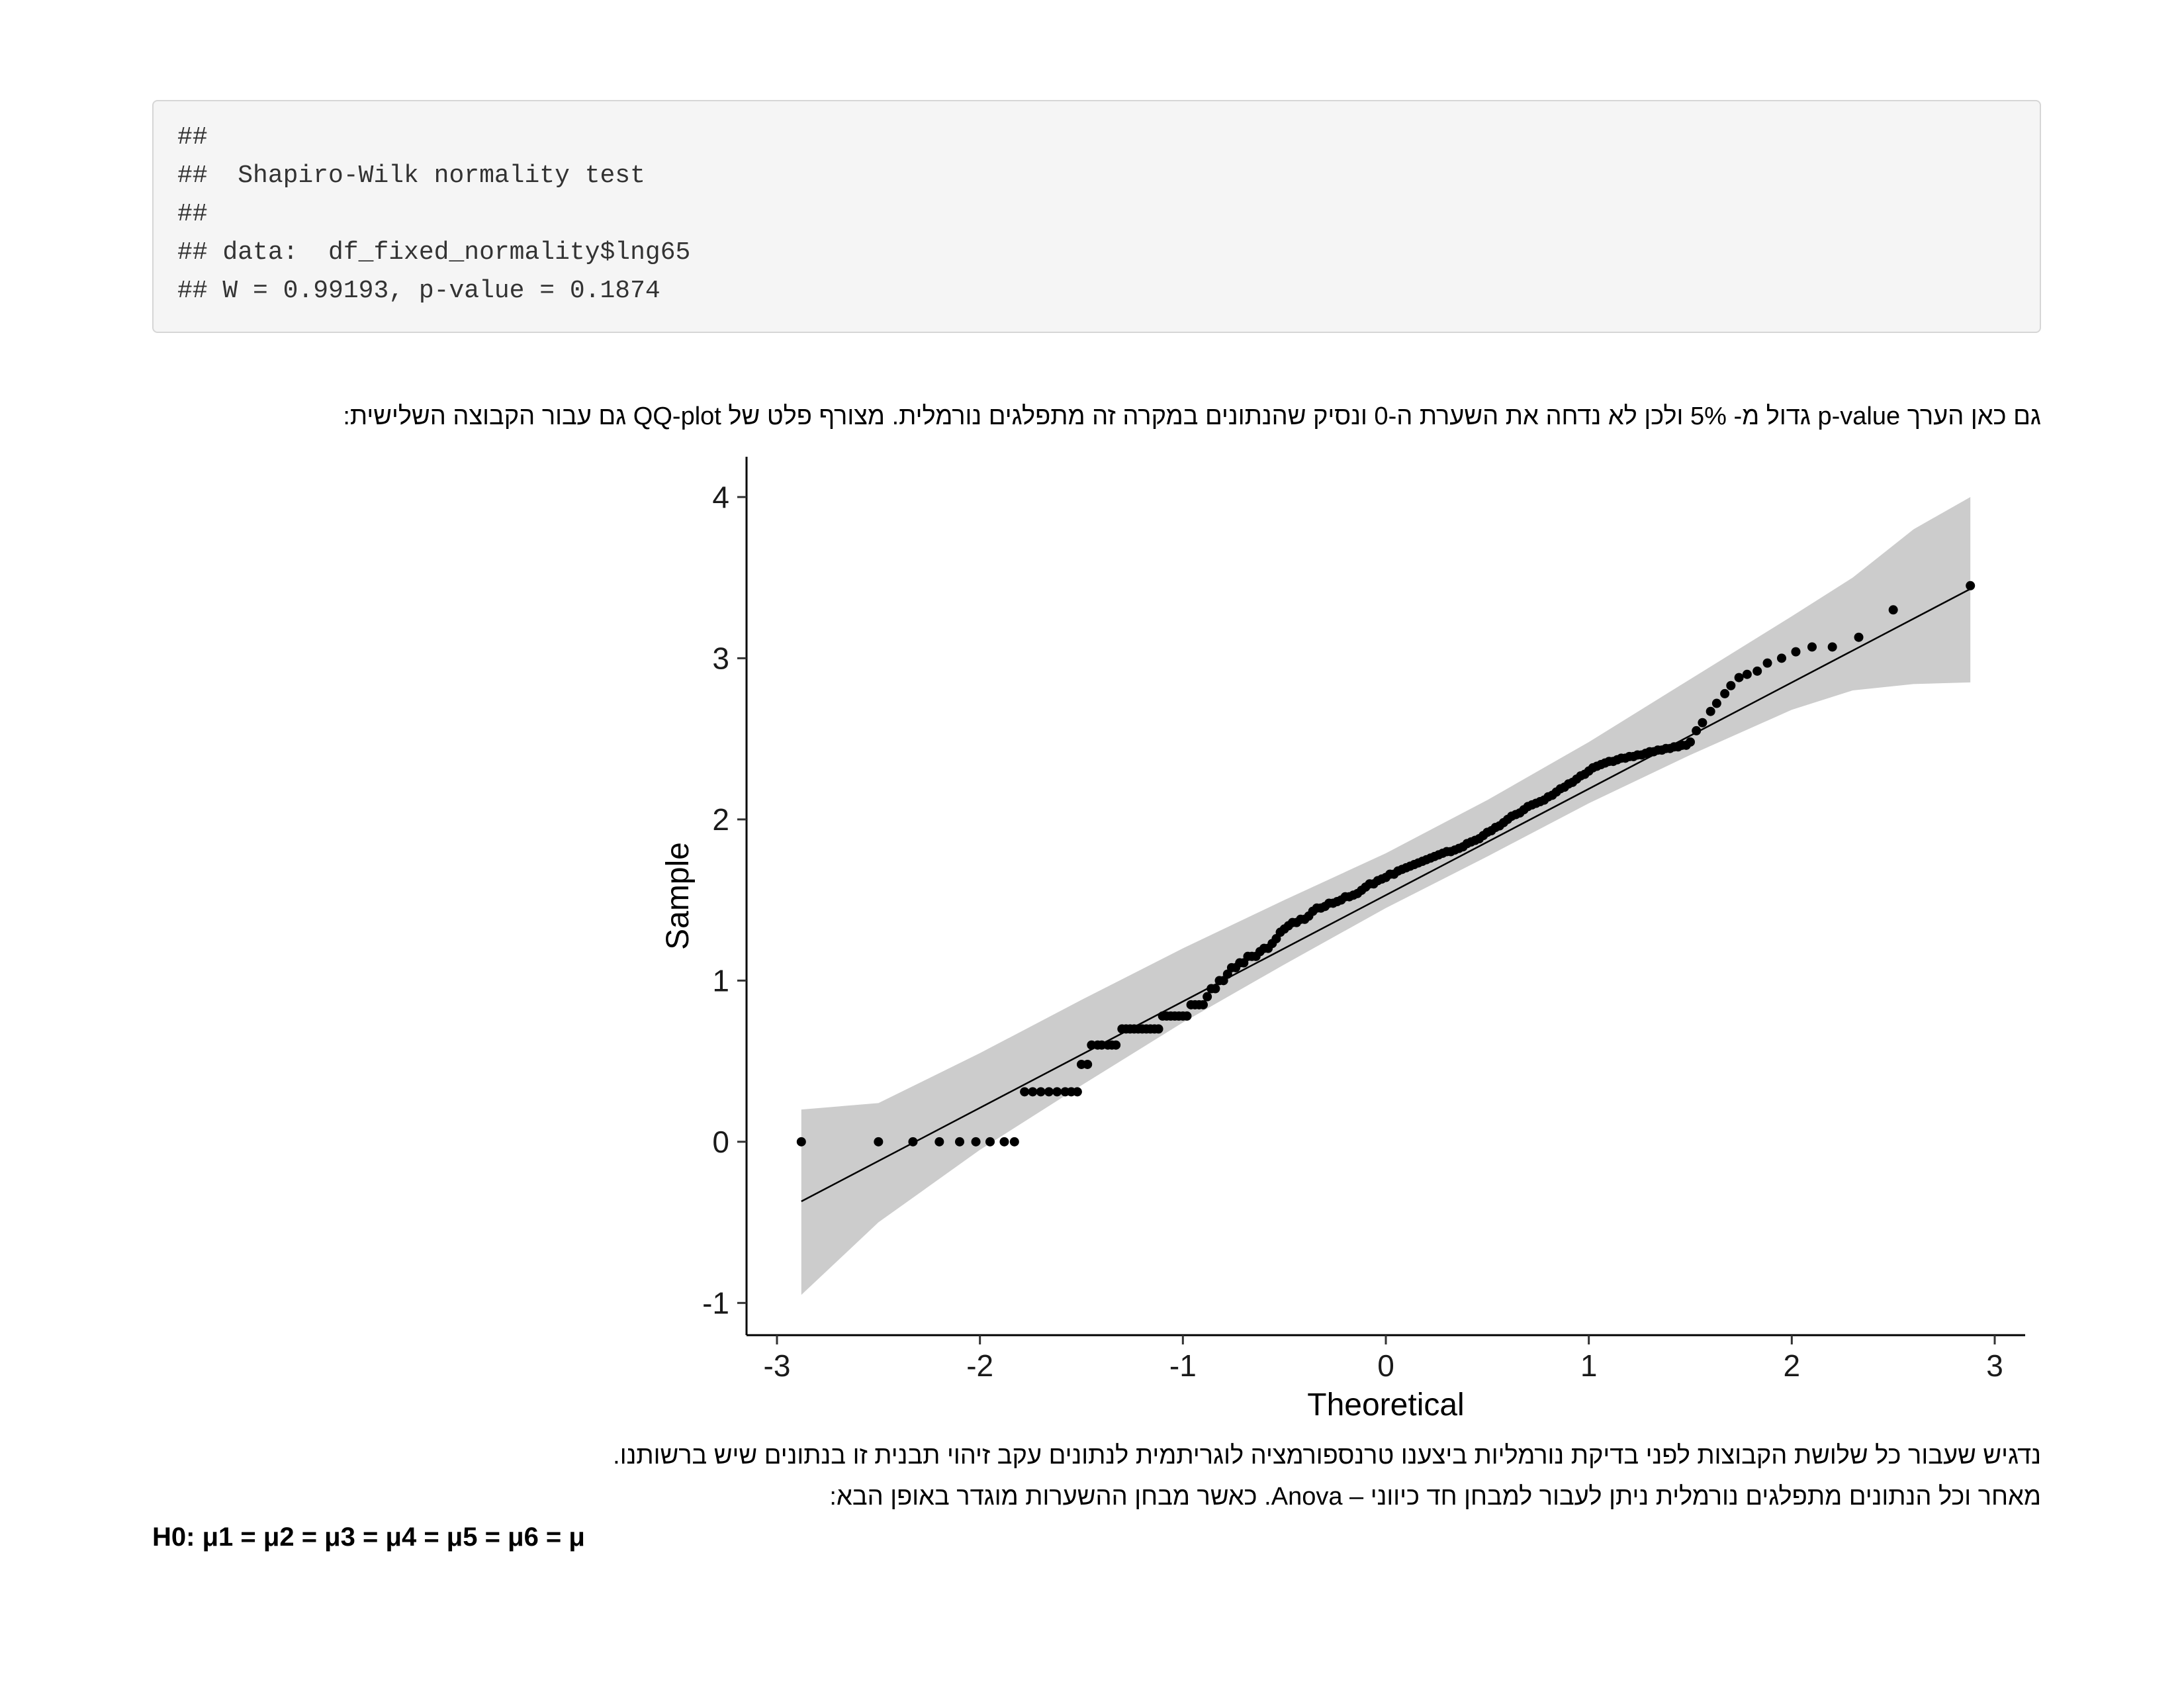  Describe the element at coordinates (980, 1365) in the screenshot. I see `x-tick-label: -2` at that location.